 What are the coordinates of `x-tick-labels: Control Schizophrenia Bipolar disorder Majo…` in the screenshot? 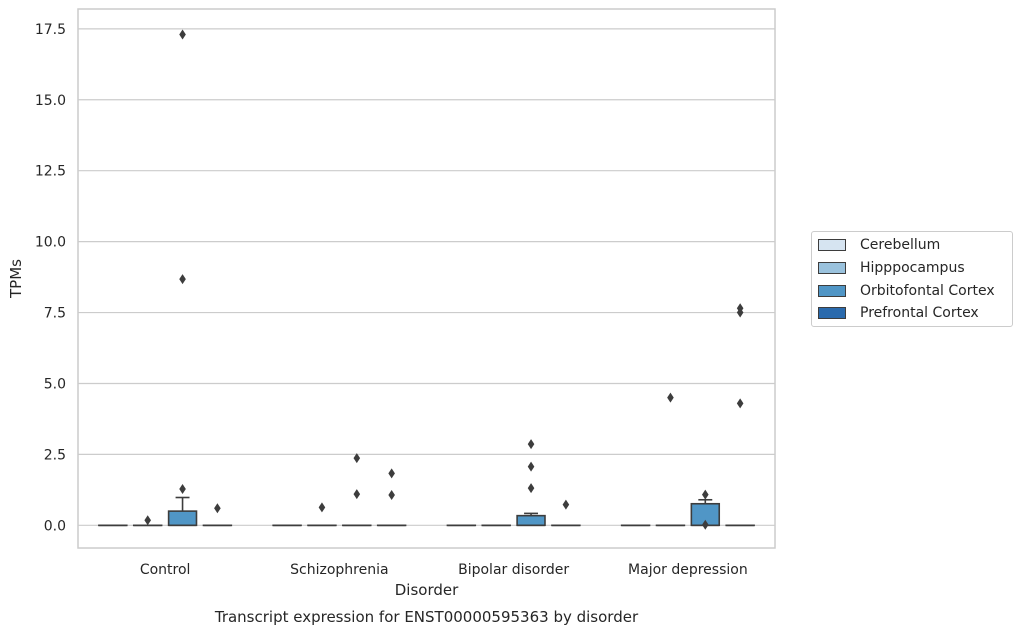 It's located at (444, 570).